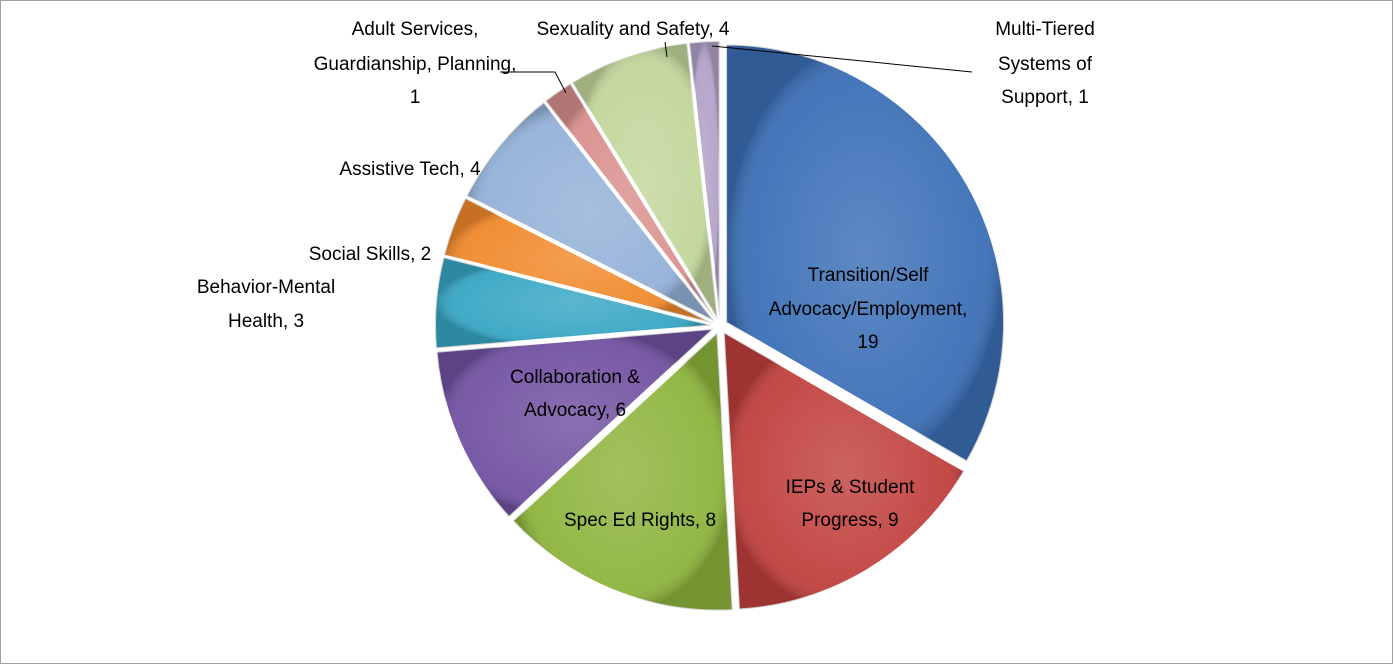 The image size is (1394, 665). I want to click on data-label: Spec Ed Rights, 8, so click(640, 520).